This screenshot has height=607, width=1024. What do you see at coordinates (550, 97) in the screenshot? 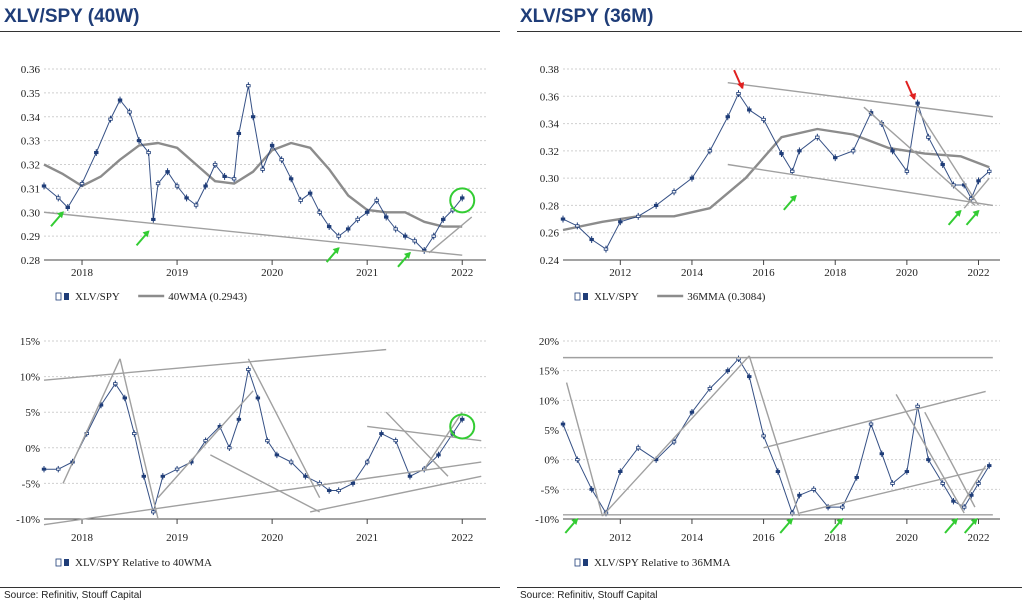
I see `y-tick-label: 0.36` at bounding box center [550, 97].